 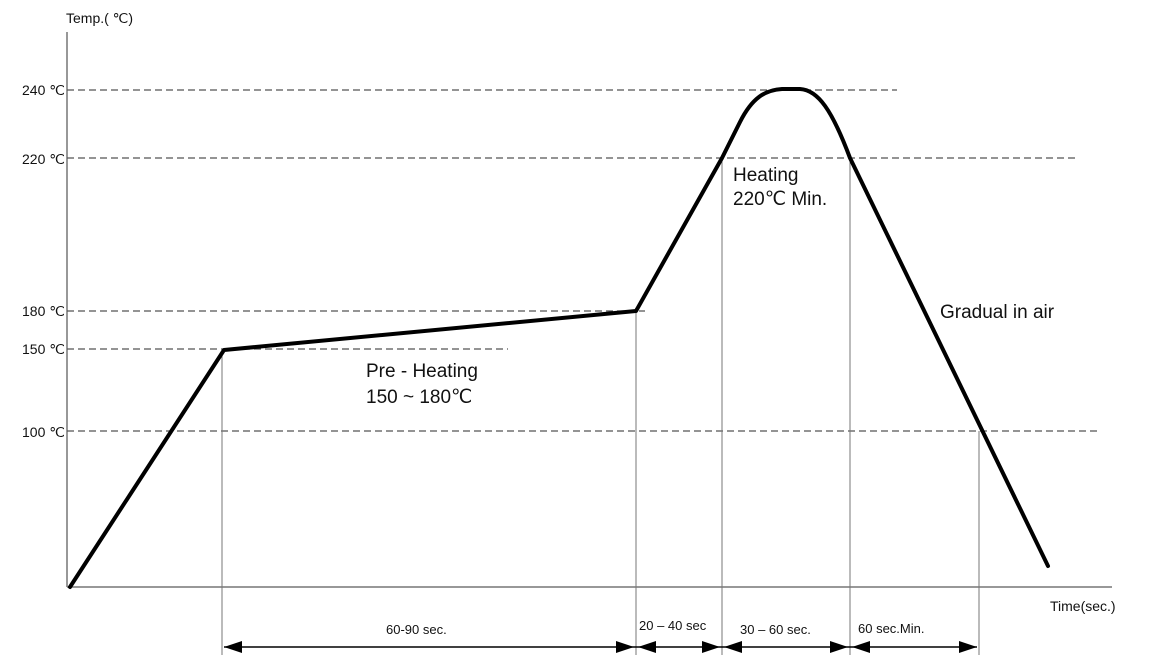 I want to click on heating-label: Heating, so click(x=766, y=175).